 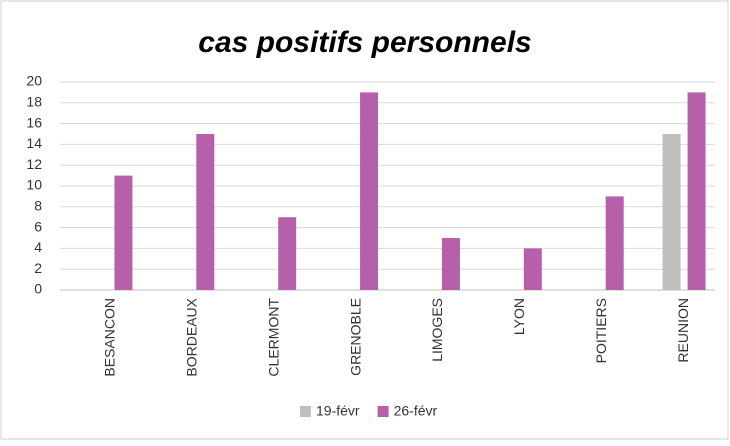 I want to click on y-tick-label: 6, so click(x=38, y=226).